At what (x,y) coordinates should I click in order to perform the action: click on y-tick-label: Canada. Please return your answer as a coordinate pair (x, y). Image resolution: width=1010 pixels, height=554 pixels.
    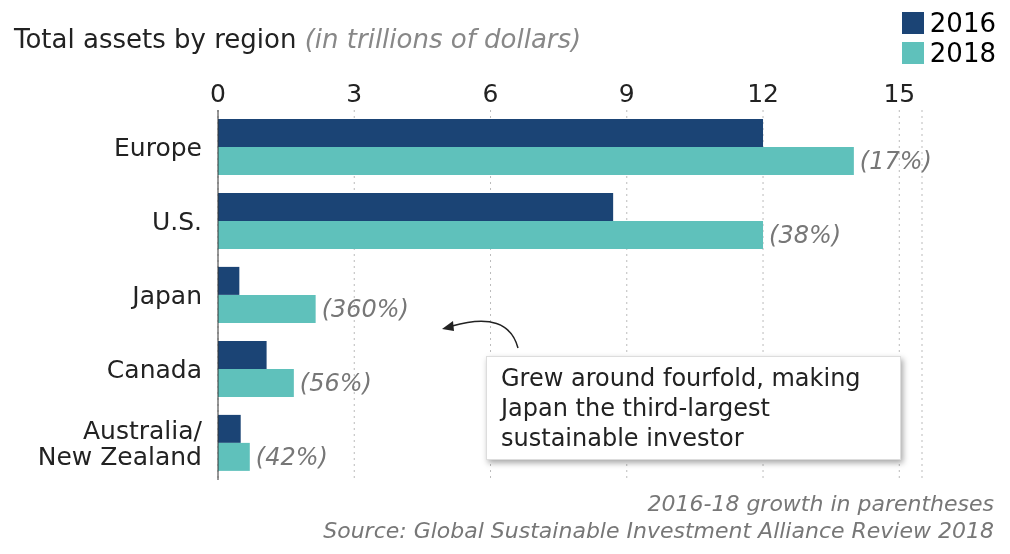
    Looking at the image, I should click on (154, 369).